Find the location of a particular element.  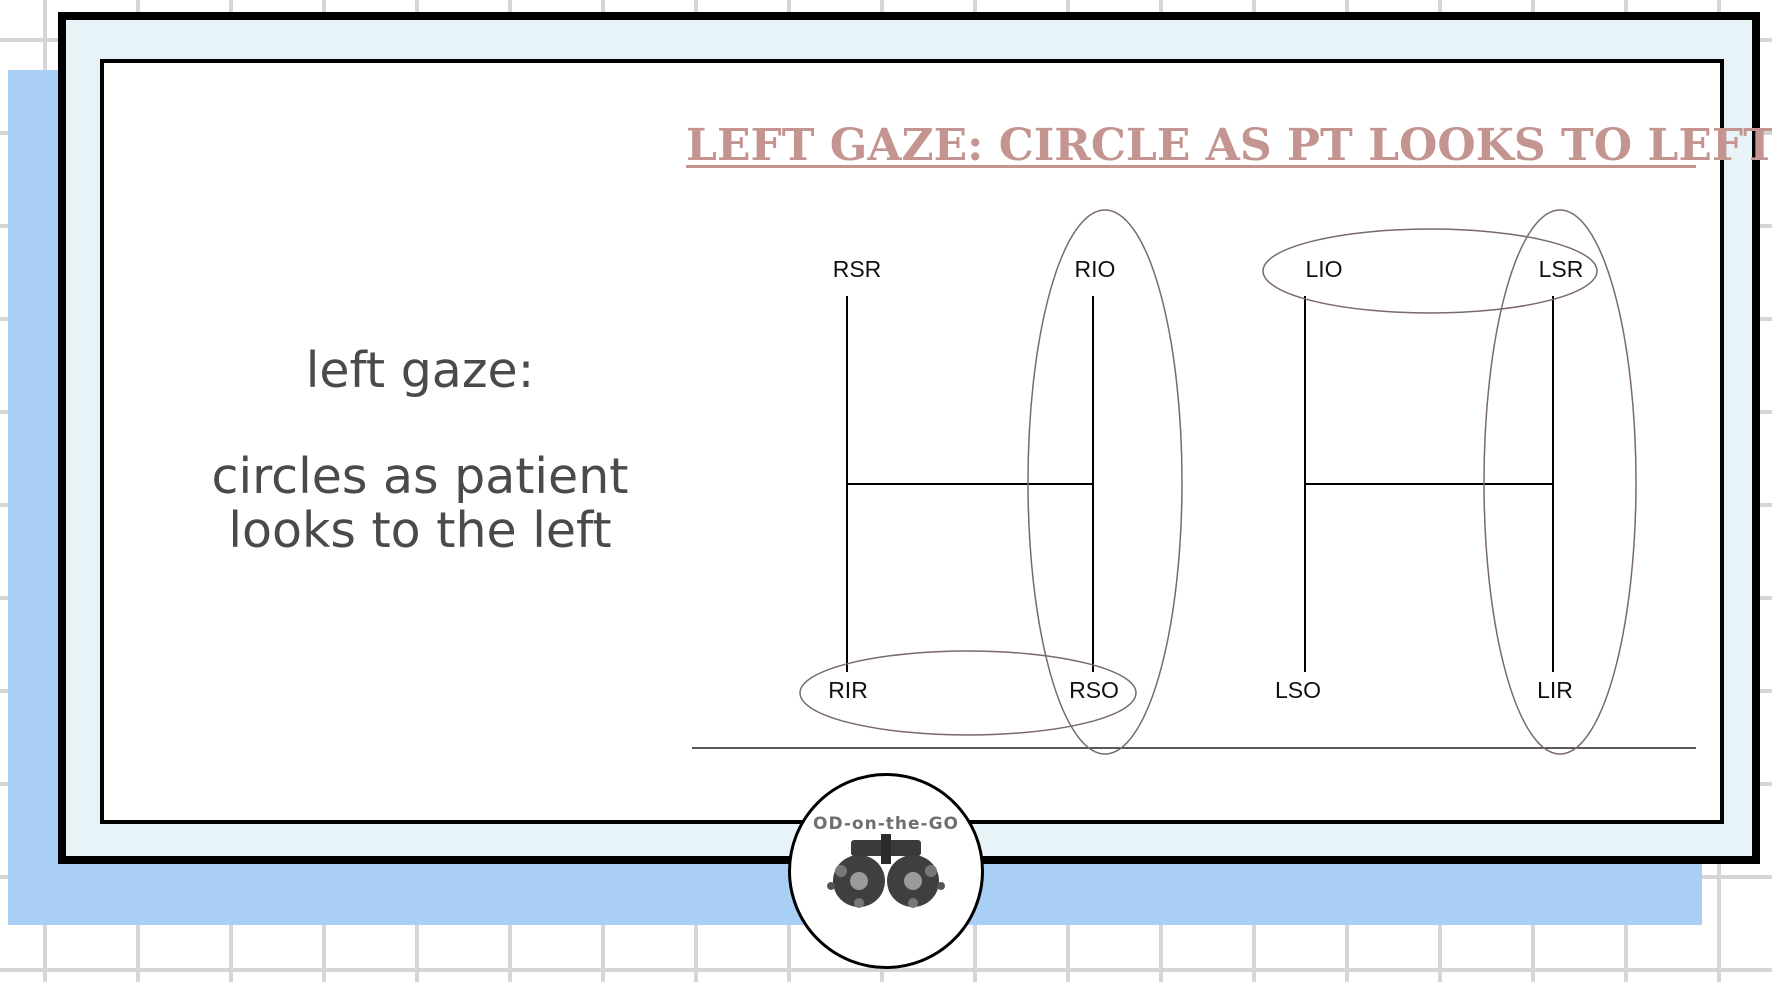

lsr-lir-circle is located at coordinates (1560, 482).